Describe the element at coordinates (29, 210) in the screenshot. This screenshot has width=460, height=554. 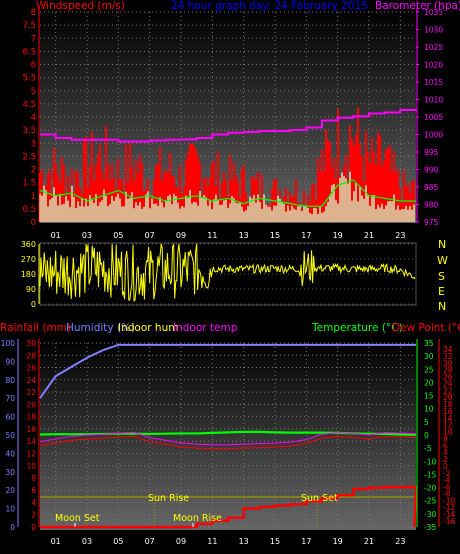
I see `wind-tick-label: 0.5` at that location.